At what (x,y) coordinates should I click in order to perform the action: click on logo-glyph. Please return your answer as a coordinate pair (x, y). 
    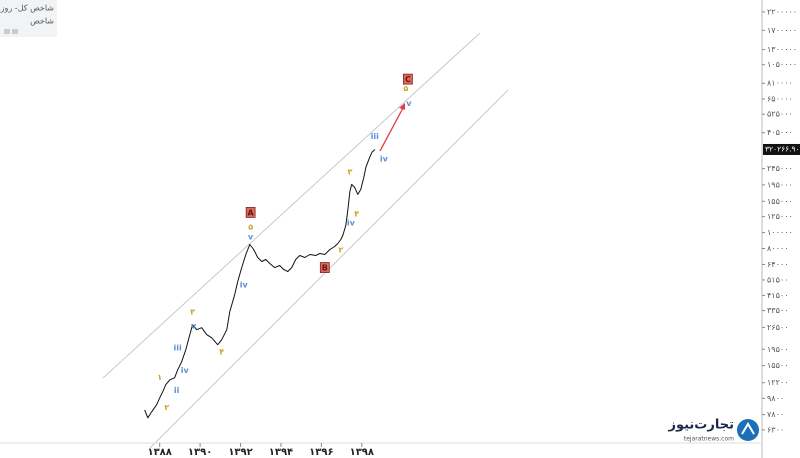
    Looking at the image, I should click on (748, 428).